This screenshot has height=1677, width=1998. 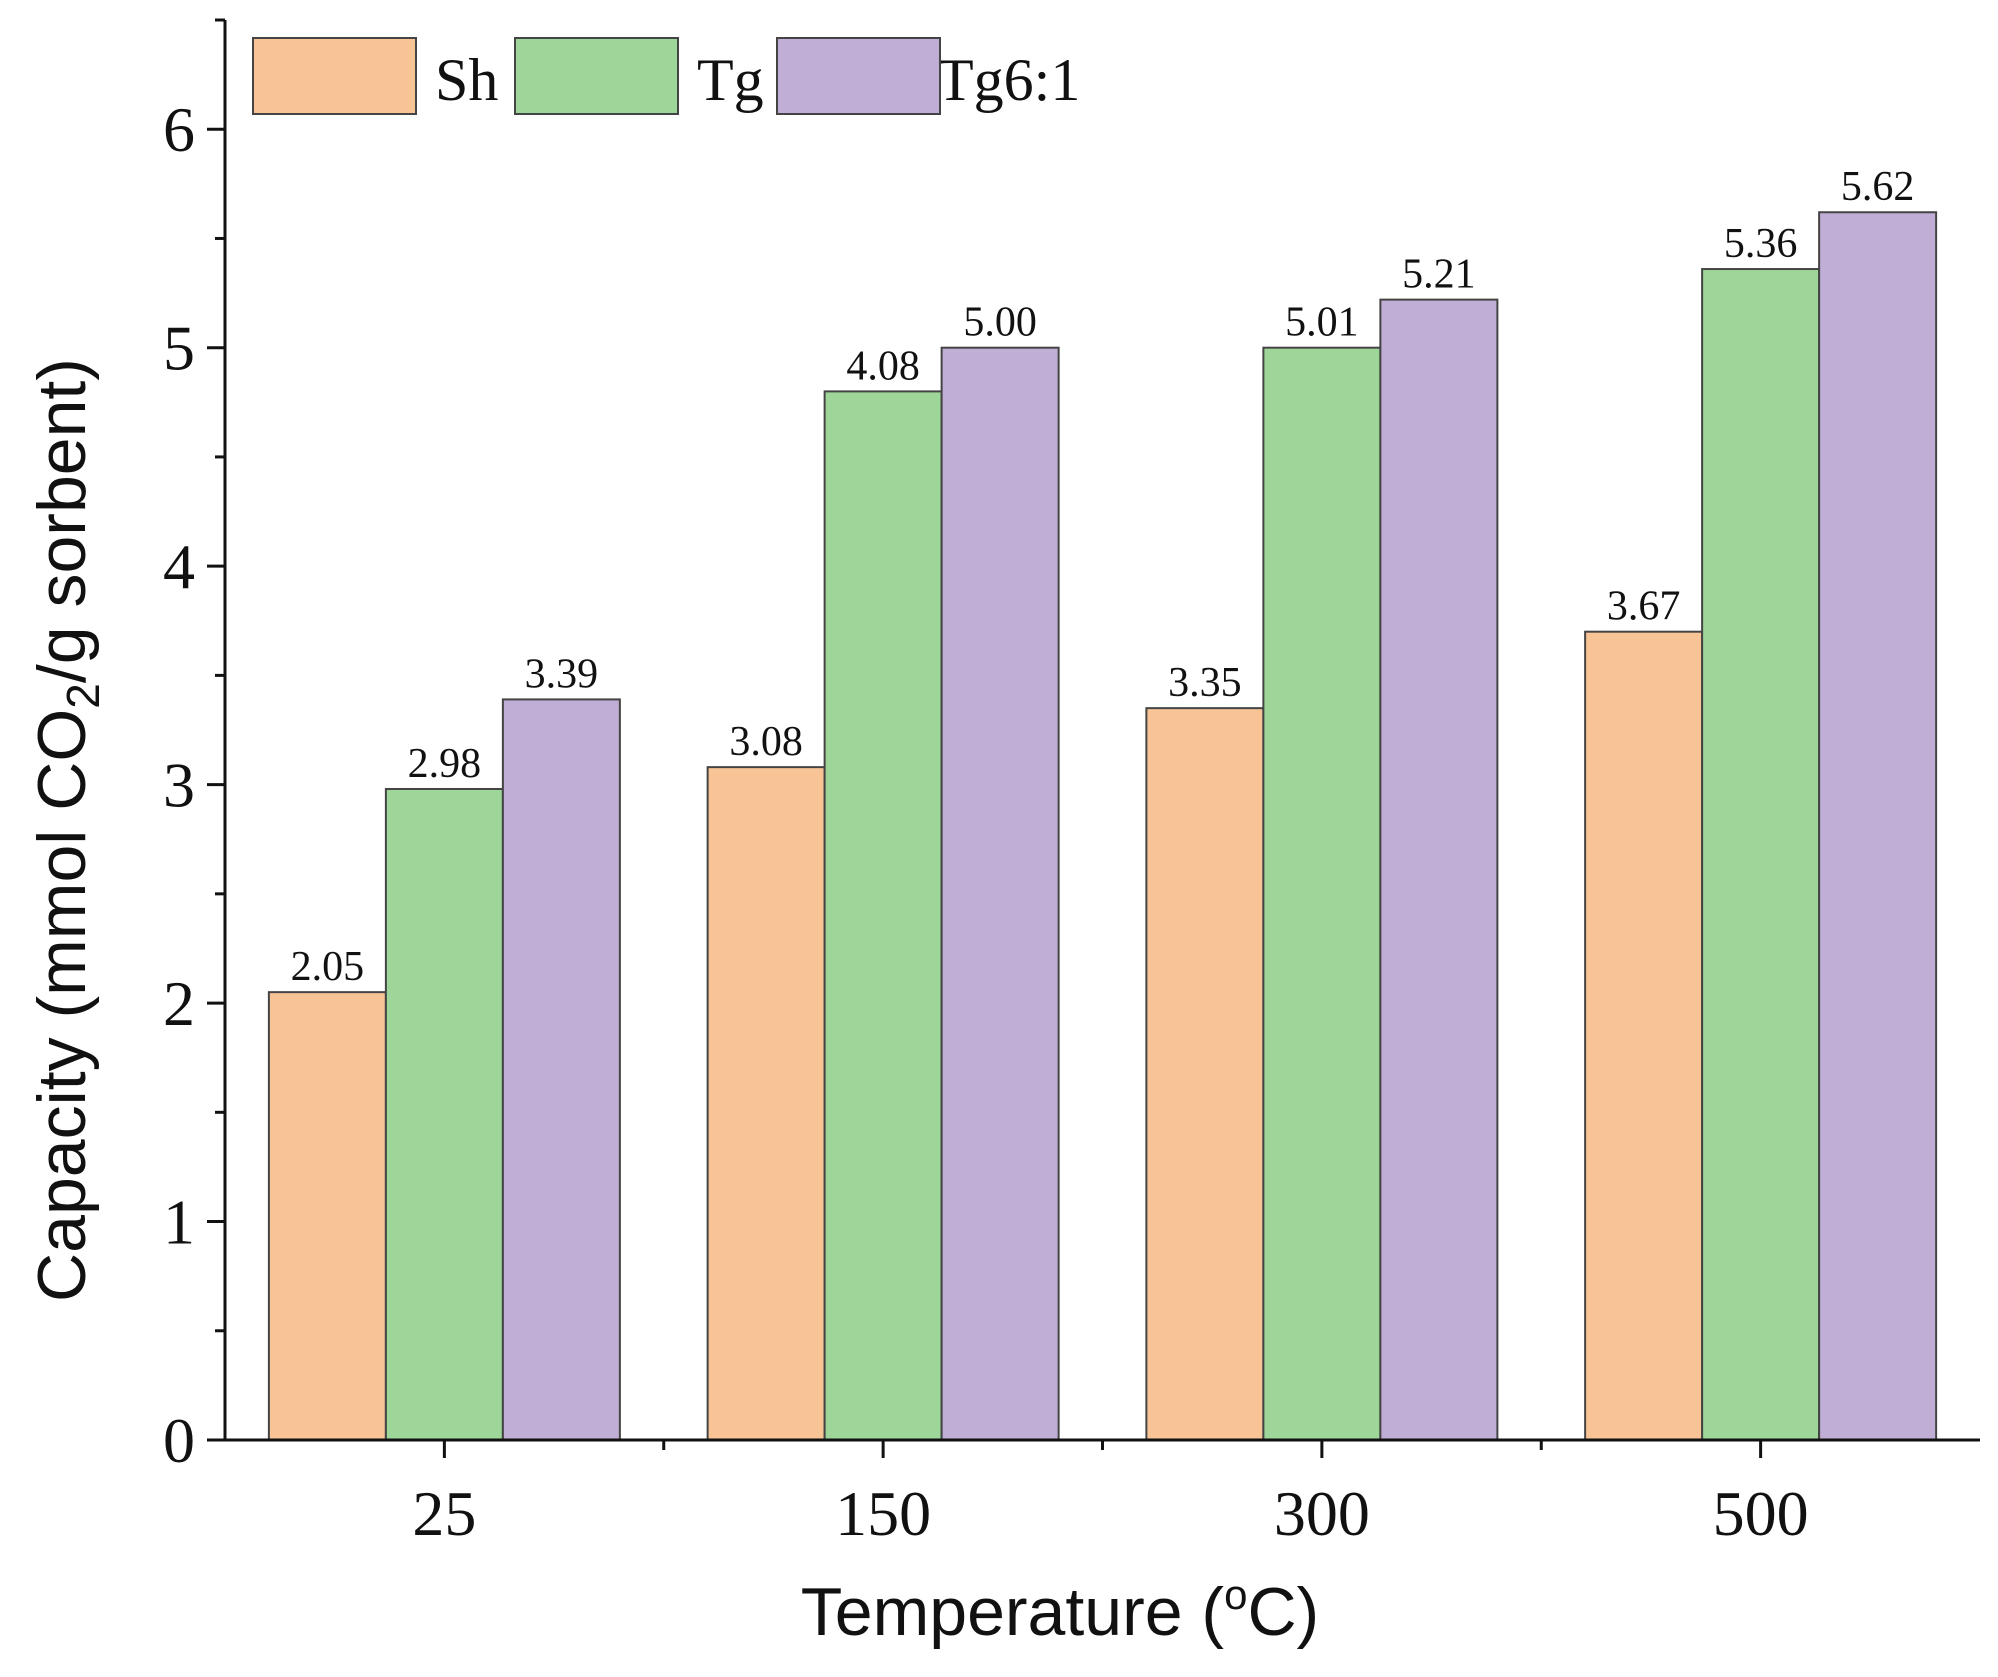 What do you see at coordinates (1008, 80) in the screenshot?
I see `legend-label: Tg6:1` at bounding box center [1008, 80].